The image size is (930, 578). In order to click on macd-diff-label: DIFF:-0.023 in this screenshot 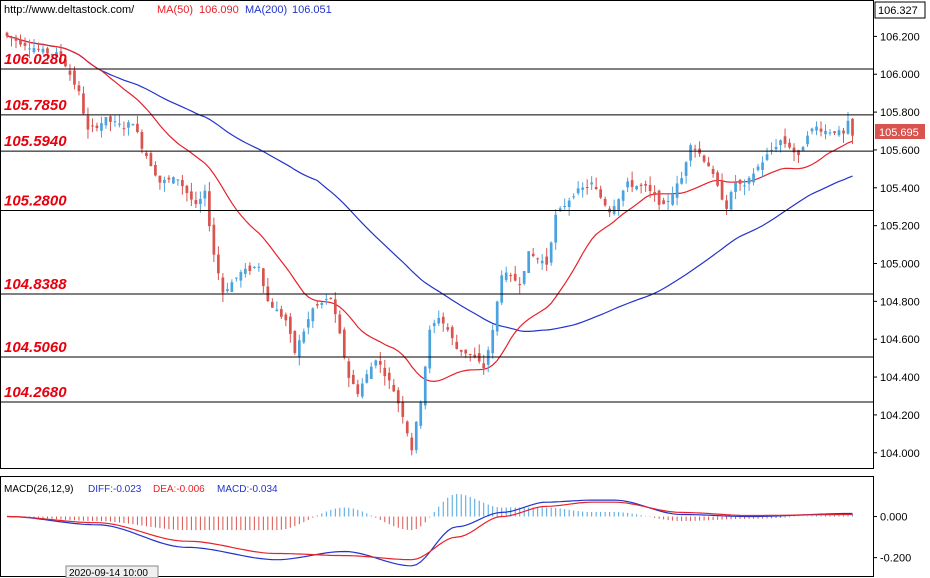, I will do `click(115, 489)`.